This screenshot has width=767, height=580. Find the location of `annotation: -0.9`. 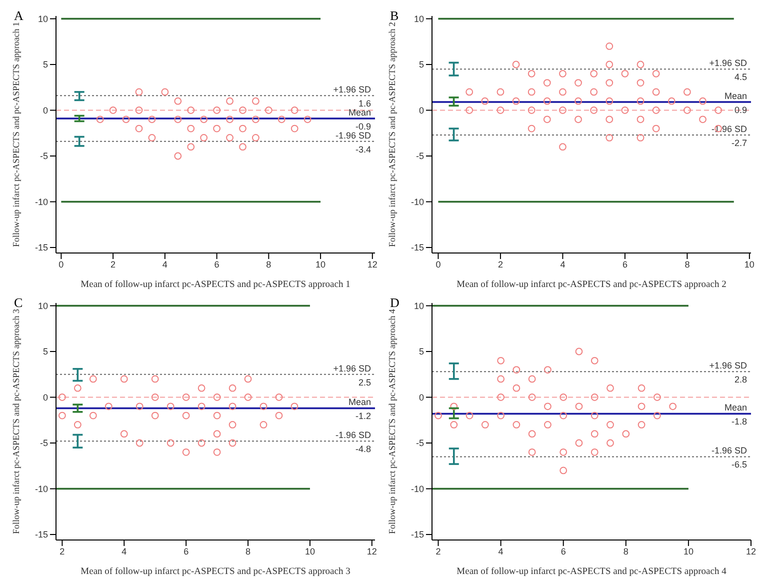

annotation: -0.9 is located at coordinates (363, 126).